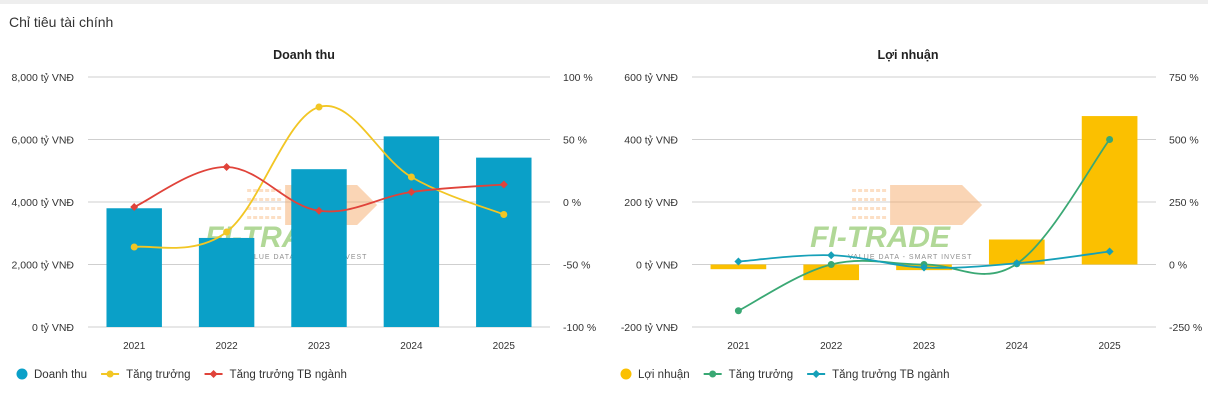 The width and height of the screenshot is (1208, 406). Describe the element at coordinates (651, 78) in the screenshot. I see `left-axis-label: 600 tỷ VNĐ` at that location.